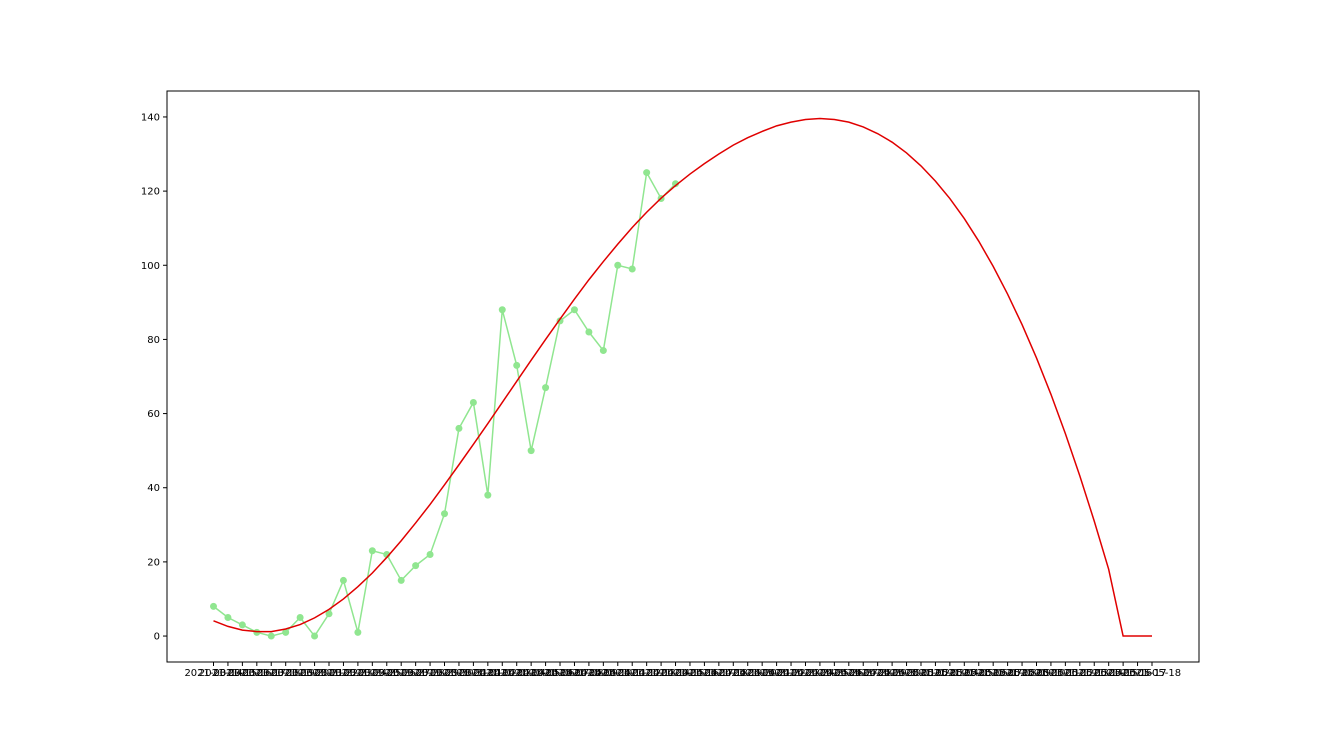  I want to click on x-tick-label: 2021-04-21, so click(762, 673).